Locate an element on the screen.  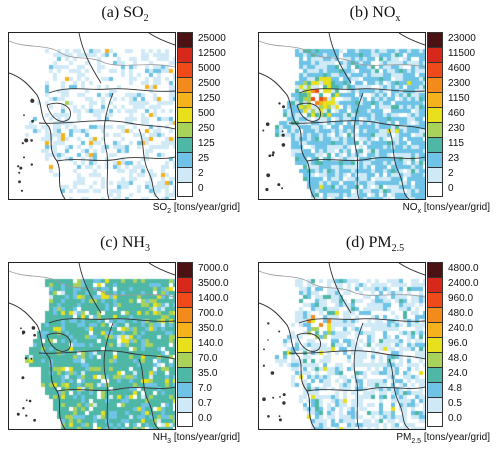
colorbar-tick-label: 48.0 is located at coordinates (458, 358).